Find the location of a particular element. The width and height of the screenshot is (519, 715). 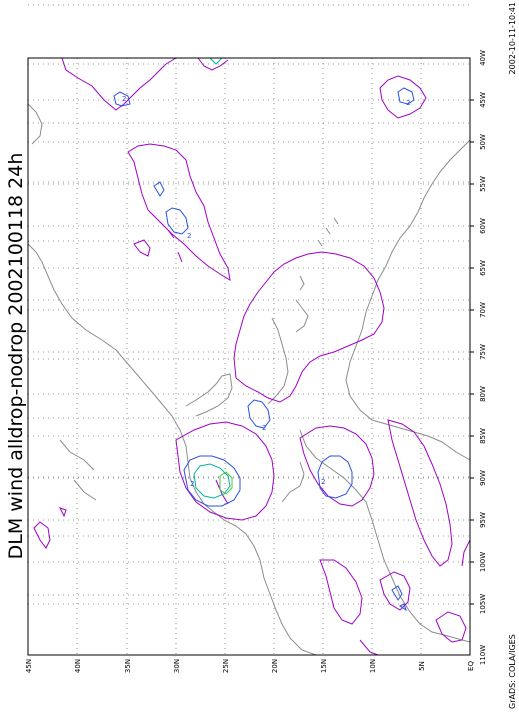

contour-l2-central-america is located at coordinates (335, 477).